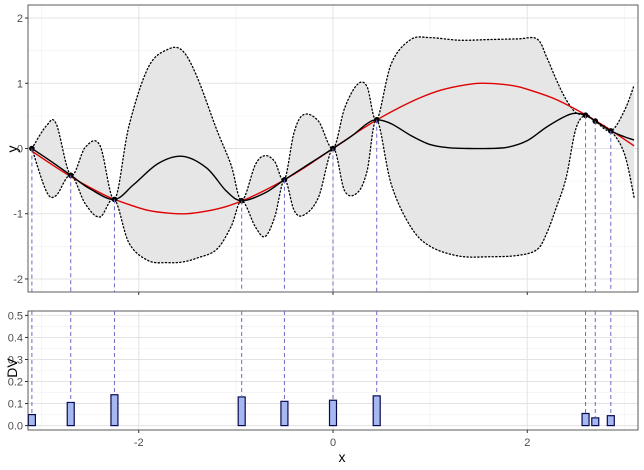  What do you see at coordinates (342, 457) in the screenshot?
I see `x-axis-title: x` at bounding box center [342, 457].